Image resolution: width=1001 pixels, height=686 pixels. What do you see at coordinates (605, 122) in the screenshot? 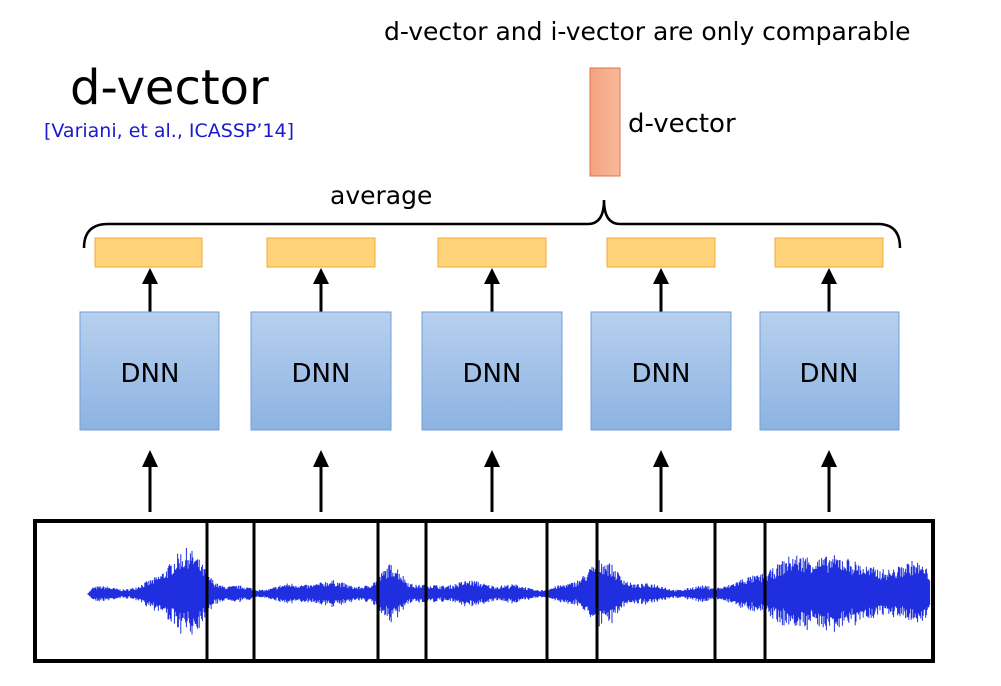
I see `d-vector-bar` at bounding box center [605, 122].